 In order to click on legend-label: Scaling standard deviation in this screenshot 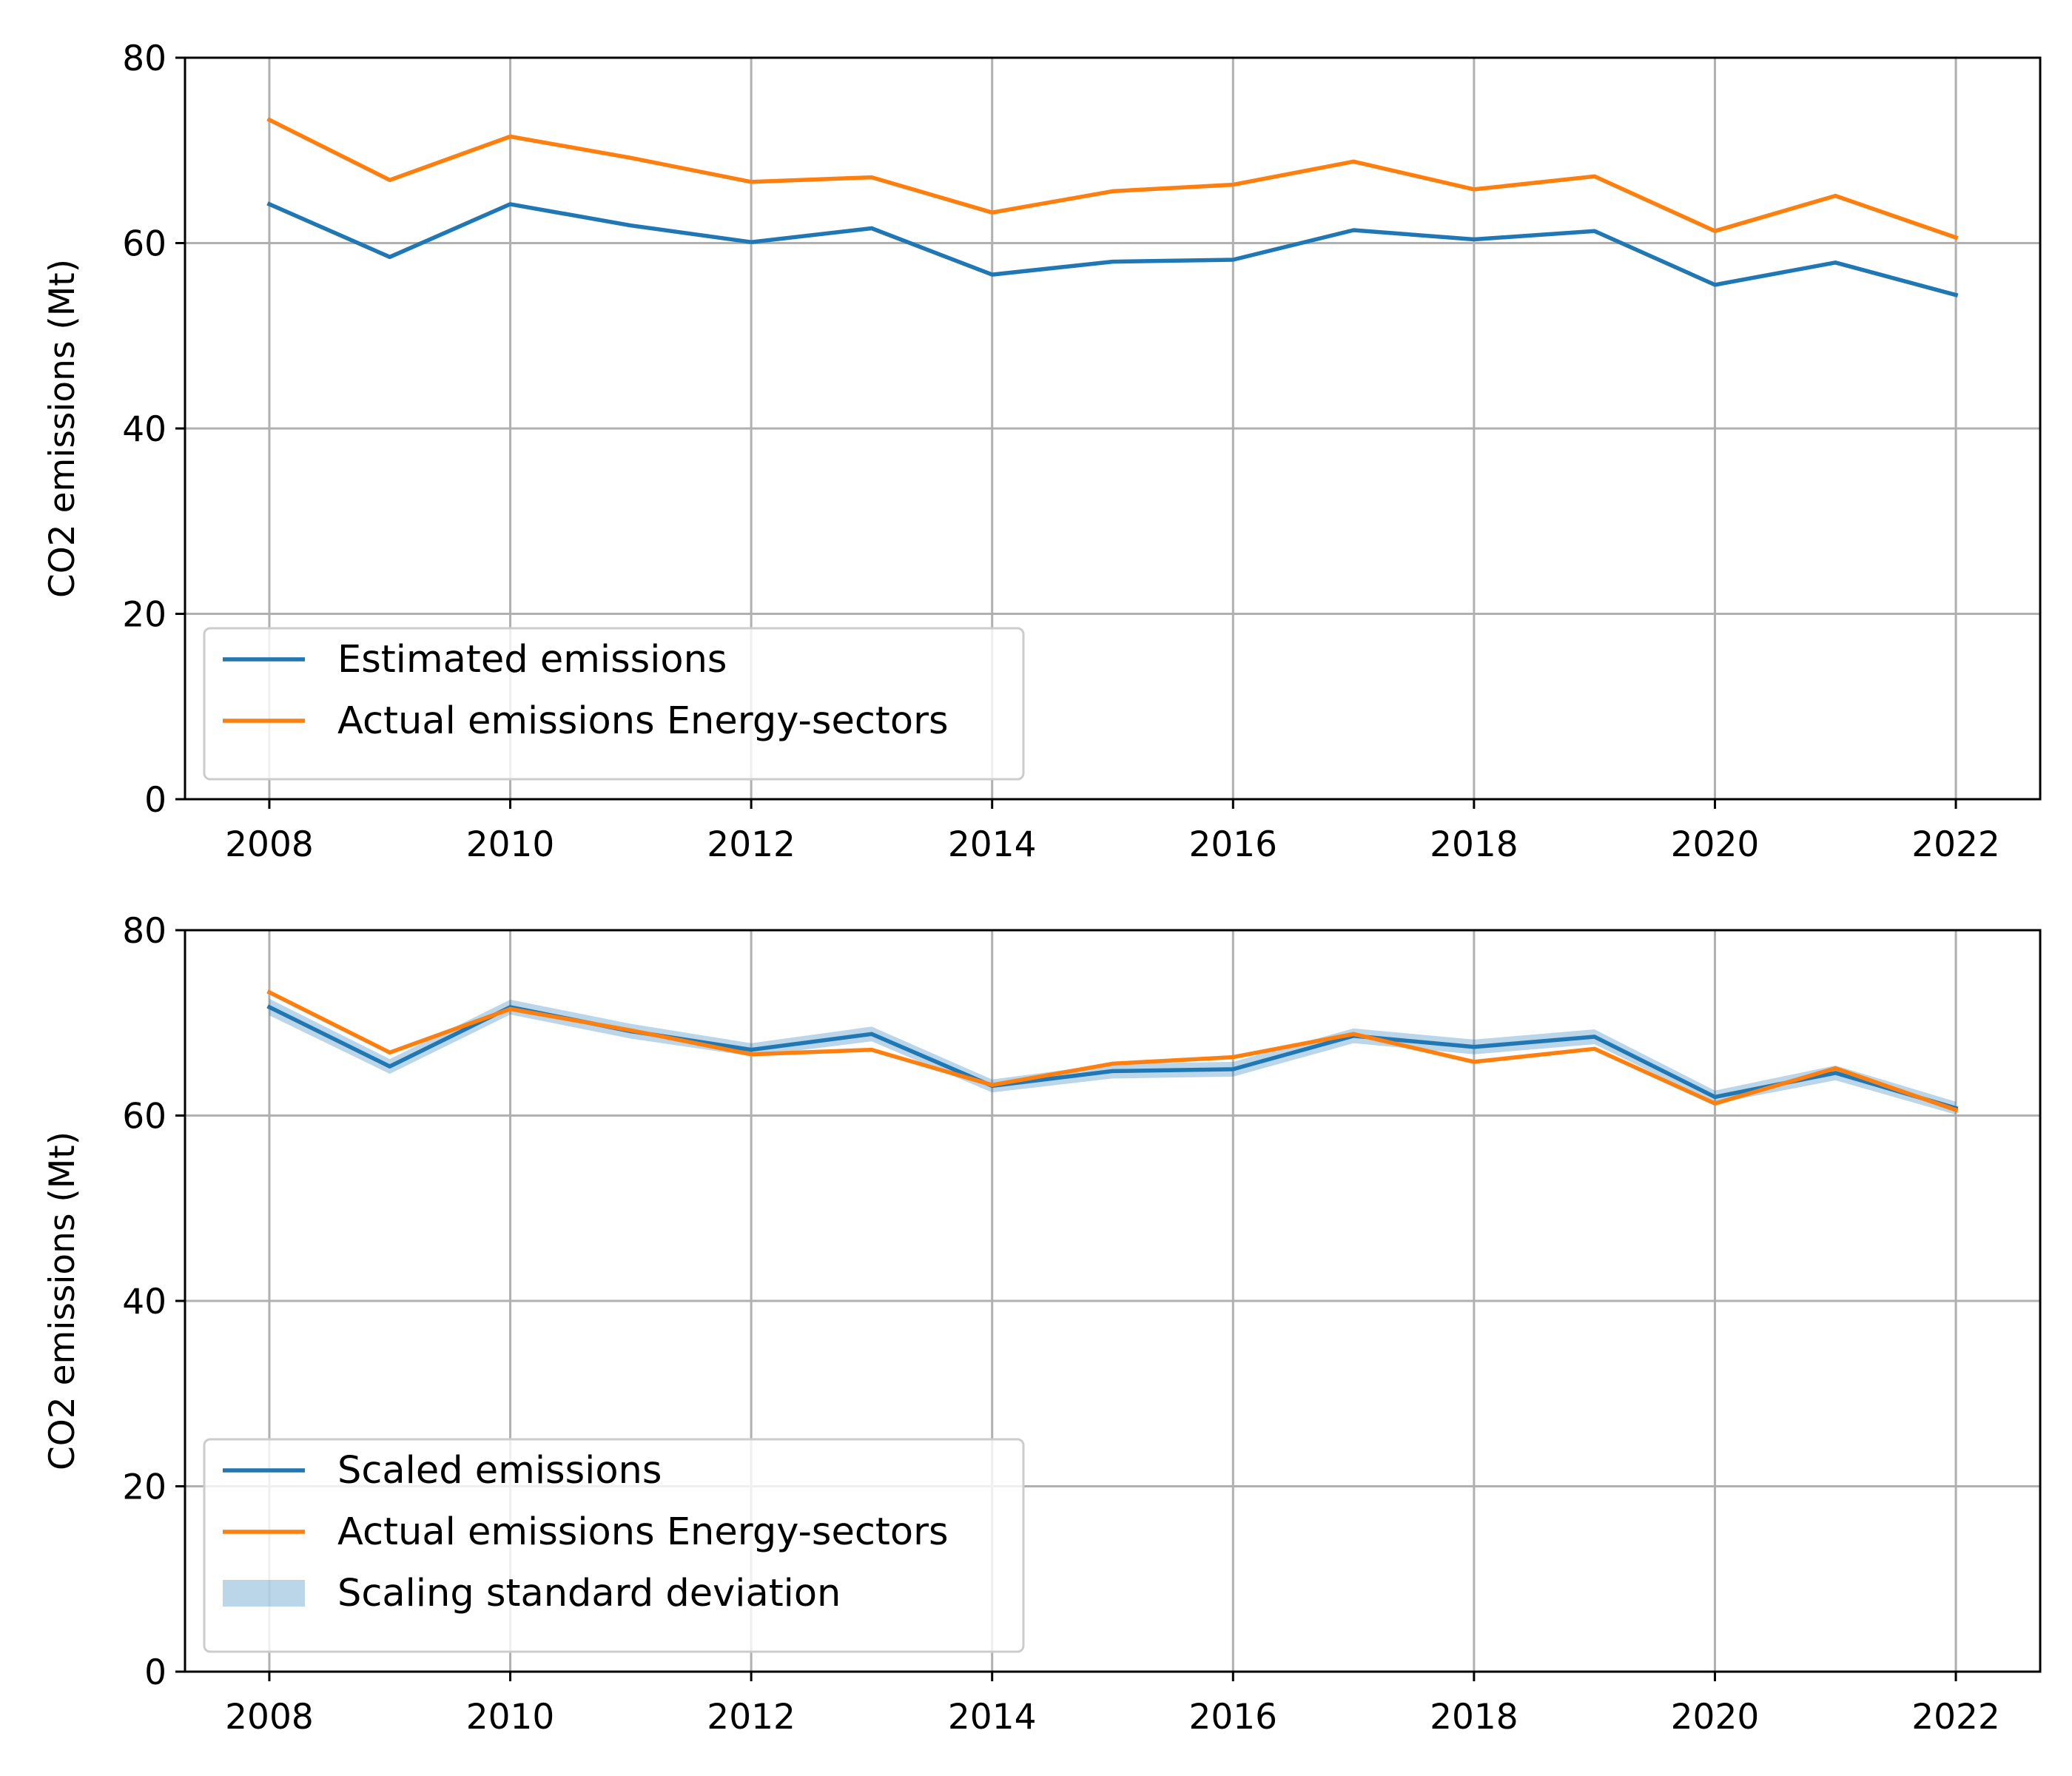, I will do `click(589, 1593)`.